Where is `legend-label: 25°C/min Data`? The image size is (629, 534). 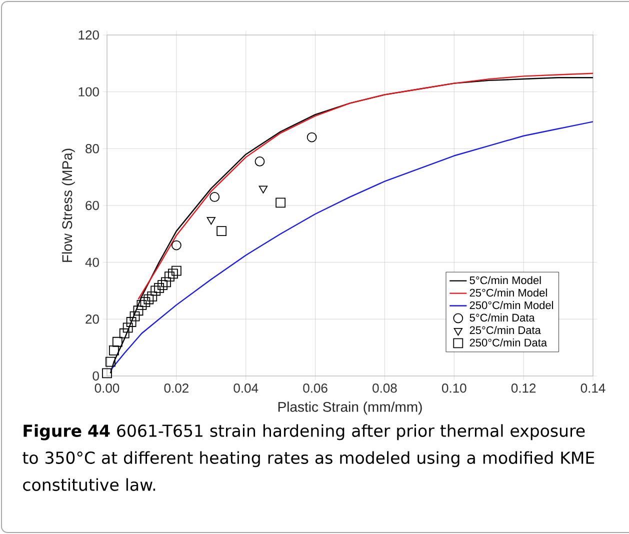 legend-label: 25°C/min Data is located at coordinates (505, 330).